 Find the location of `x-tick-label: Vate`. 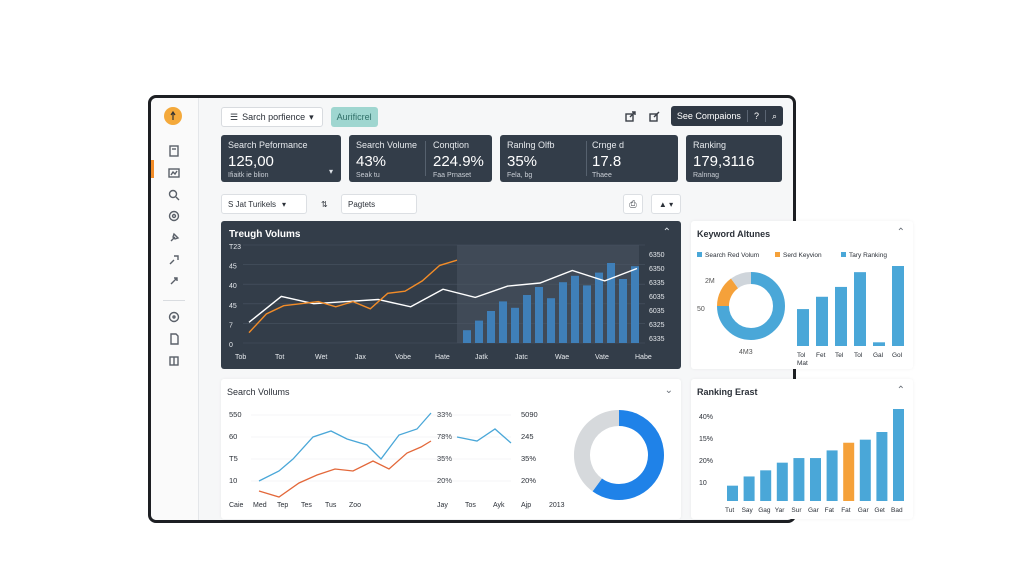

x-tick-label: Vate is located at coordinates (602, 357).